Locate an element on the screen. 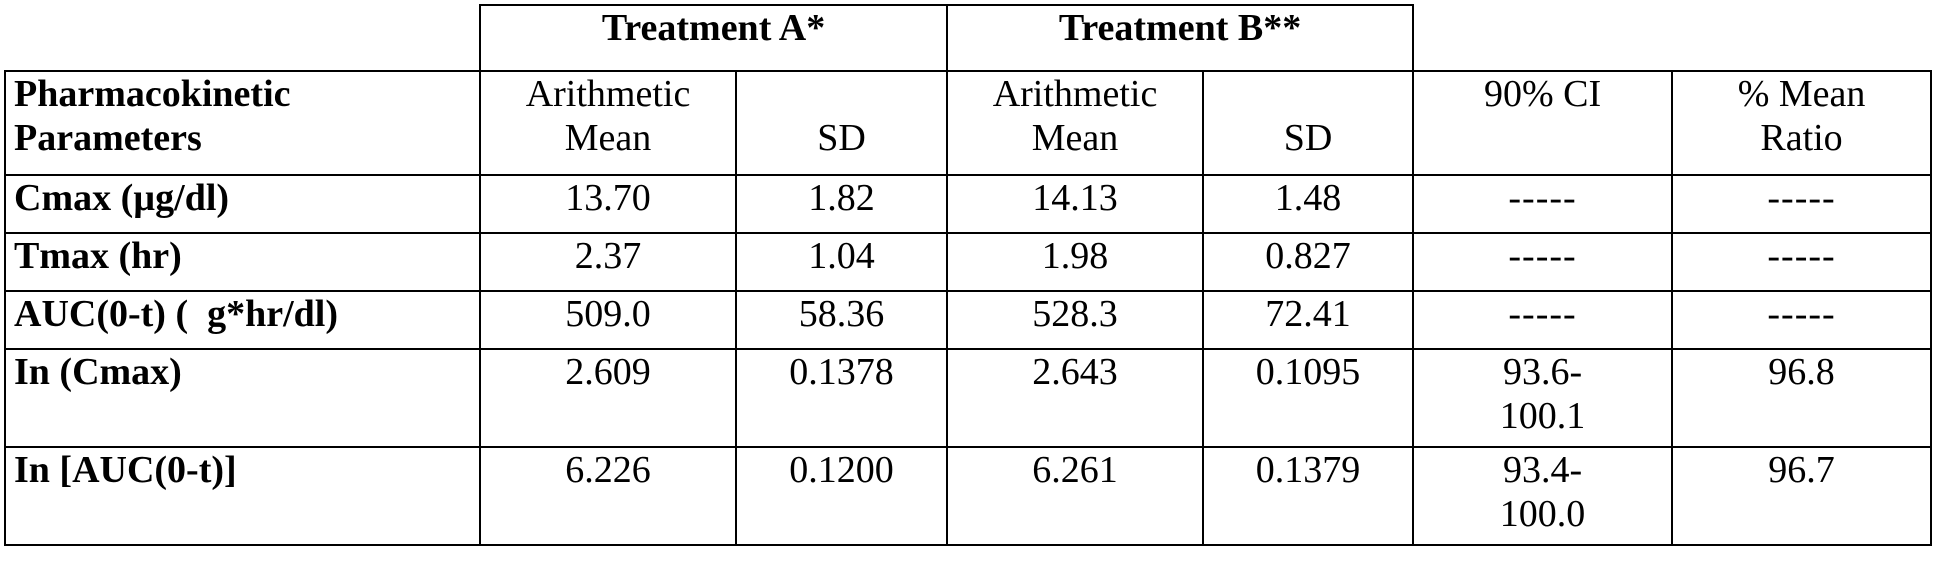 The height and width of the screenshot is (573, 1937). param-cell: Tmax (hr) is located at coordinates (242, 262).